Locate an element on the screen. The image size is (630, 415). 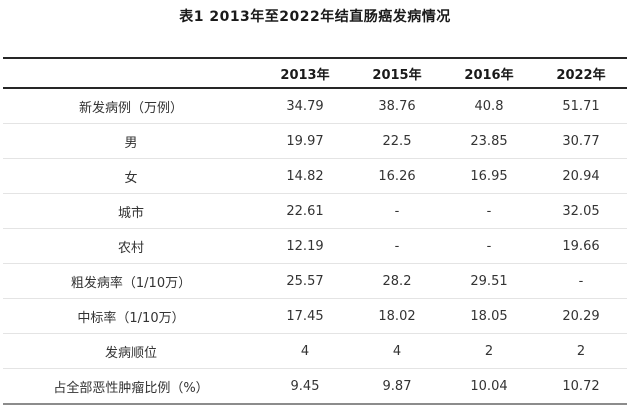
cell-value: 19.66 is located at coordinates (581, 246).